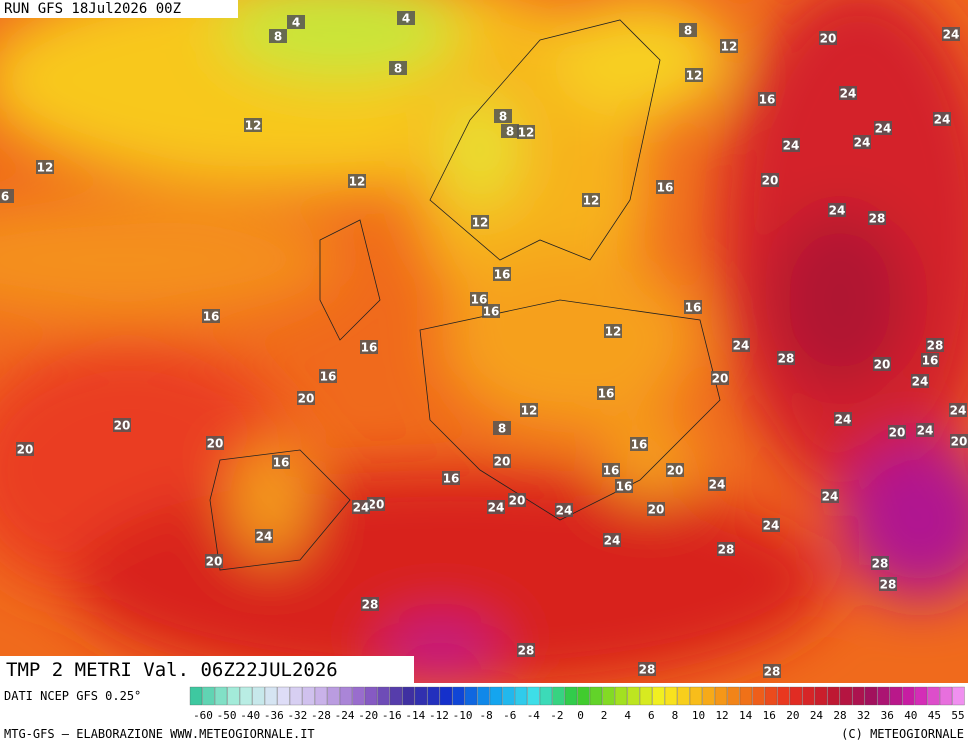 This screenshot has width=968, height=745. Describe the element at coordinates (203, 715) in the screenshot. I see `legend-label: -60` at that location.